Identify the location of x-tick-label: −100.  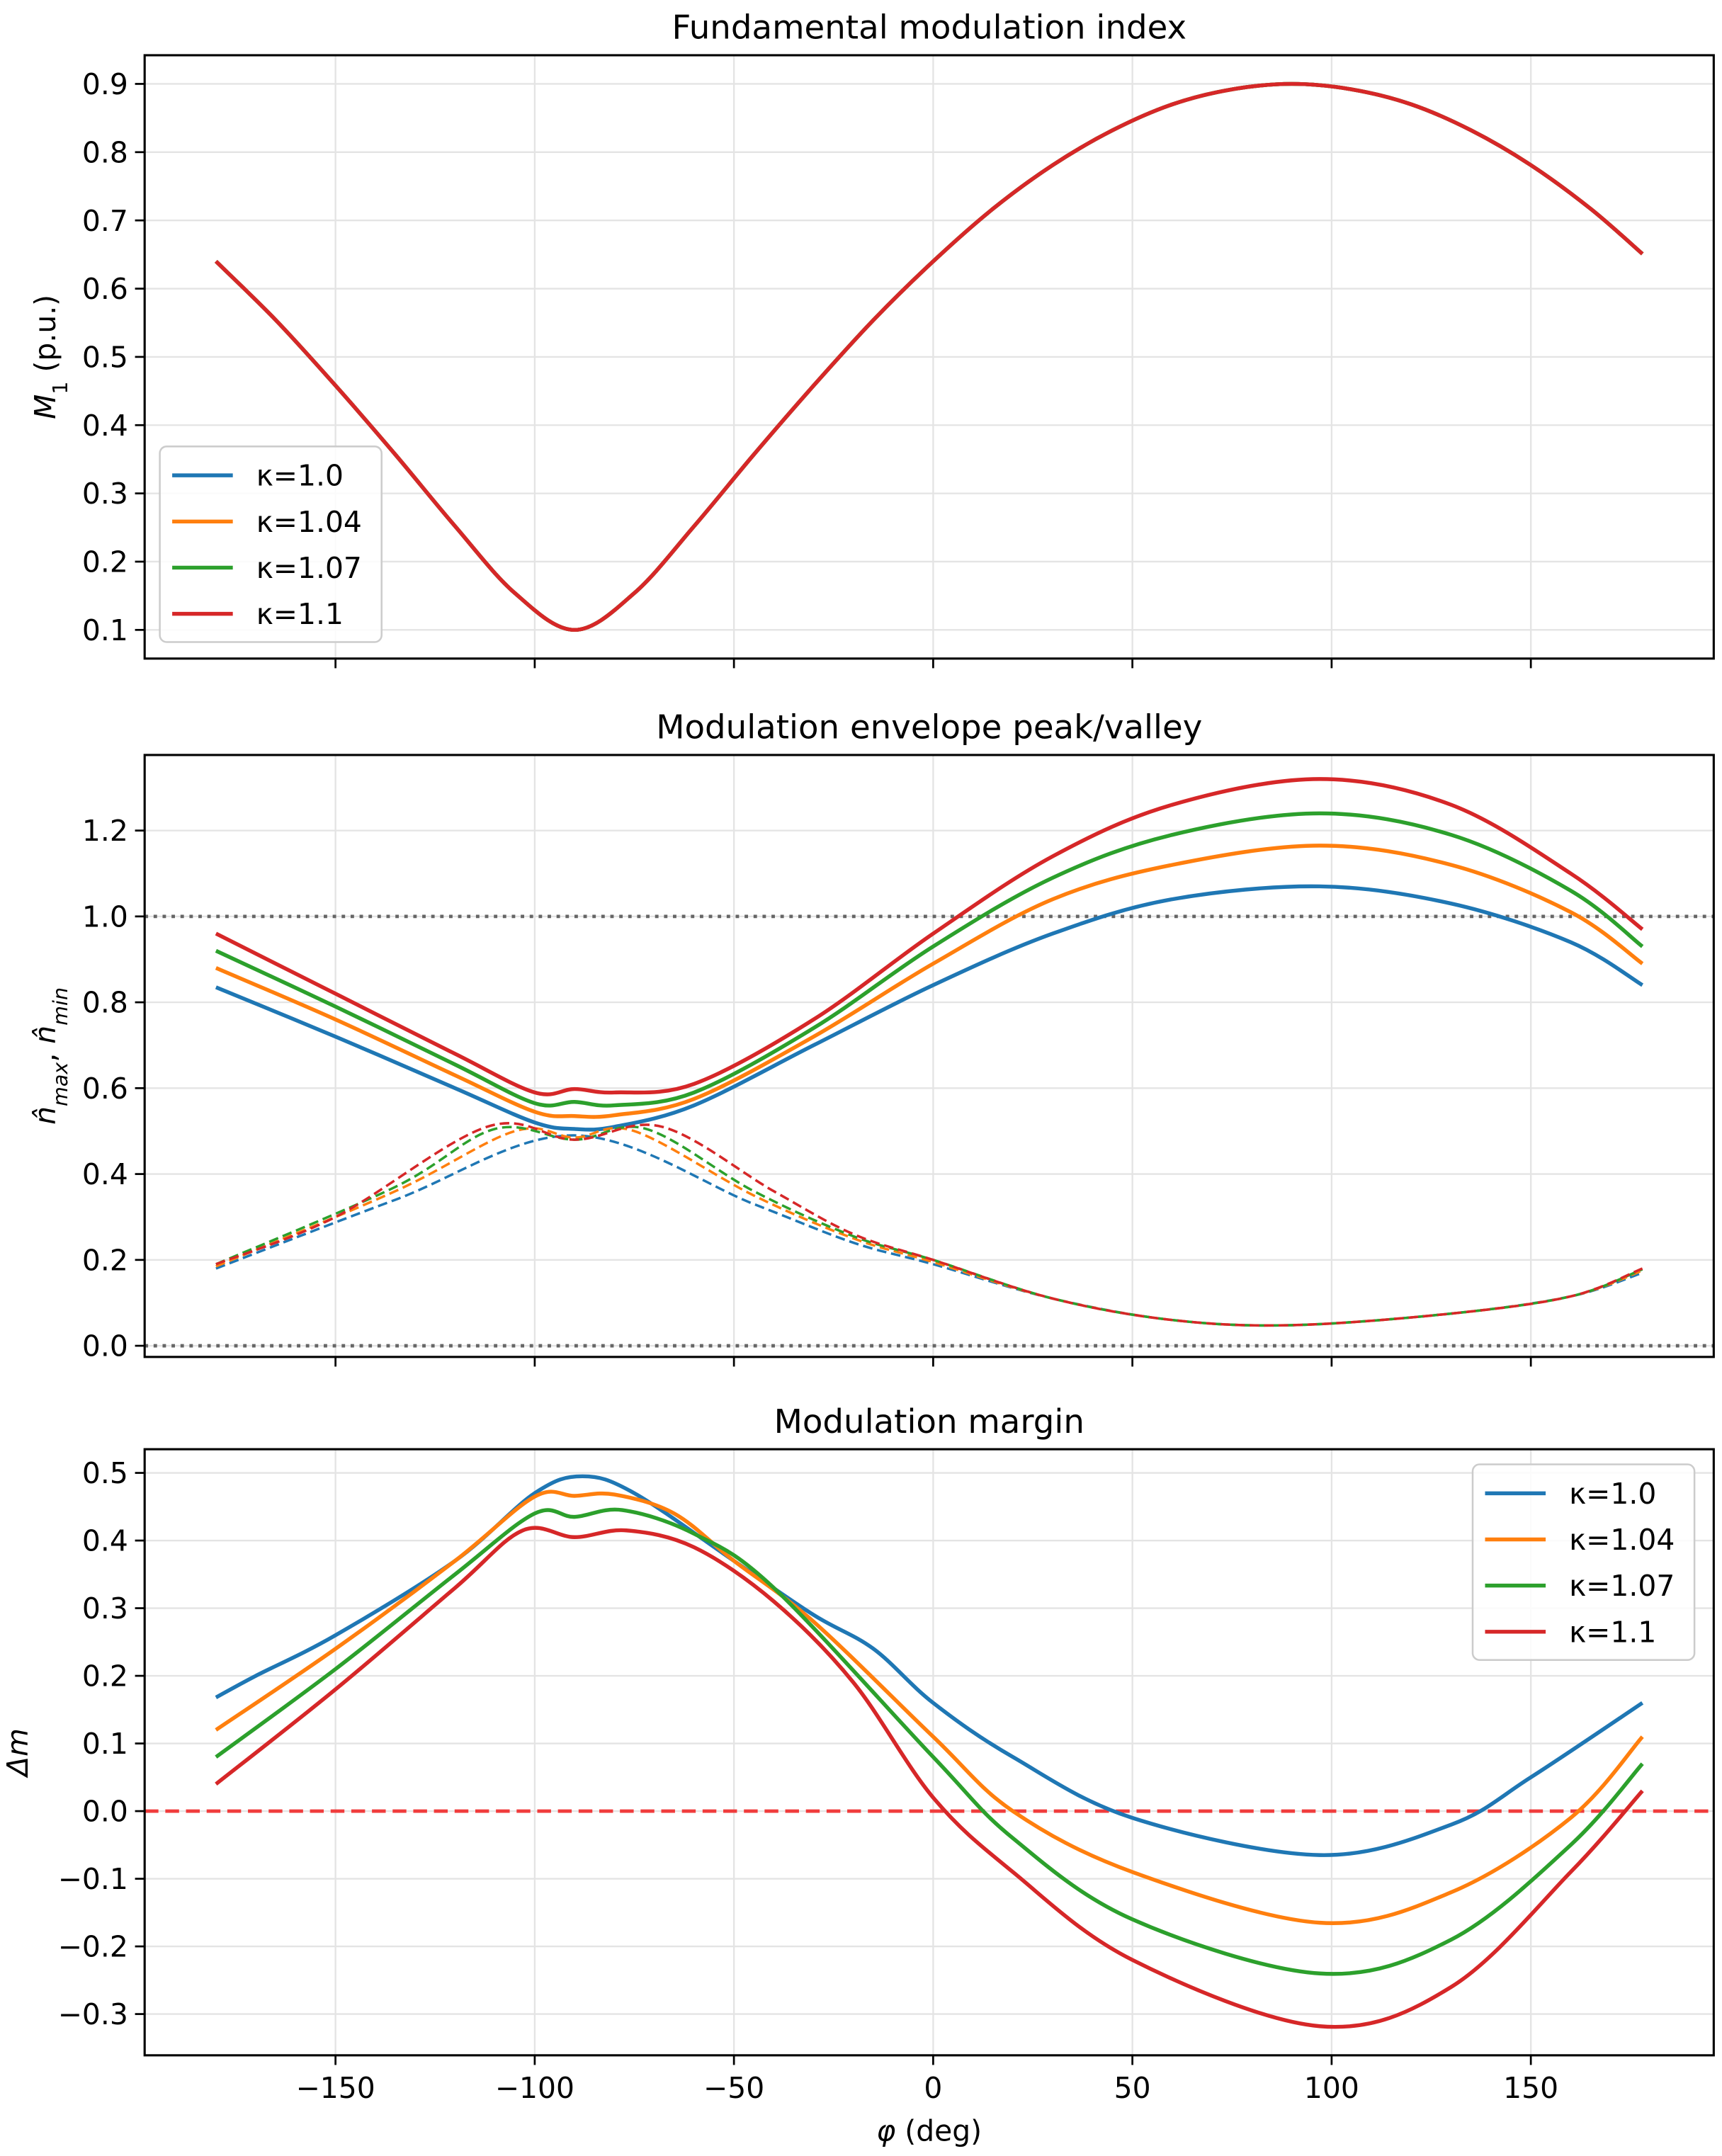
(535, 2088).